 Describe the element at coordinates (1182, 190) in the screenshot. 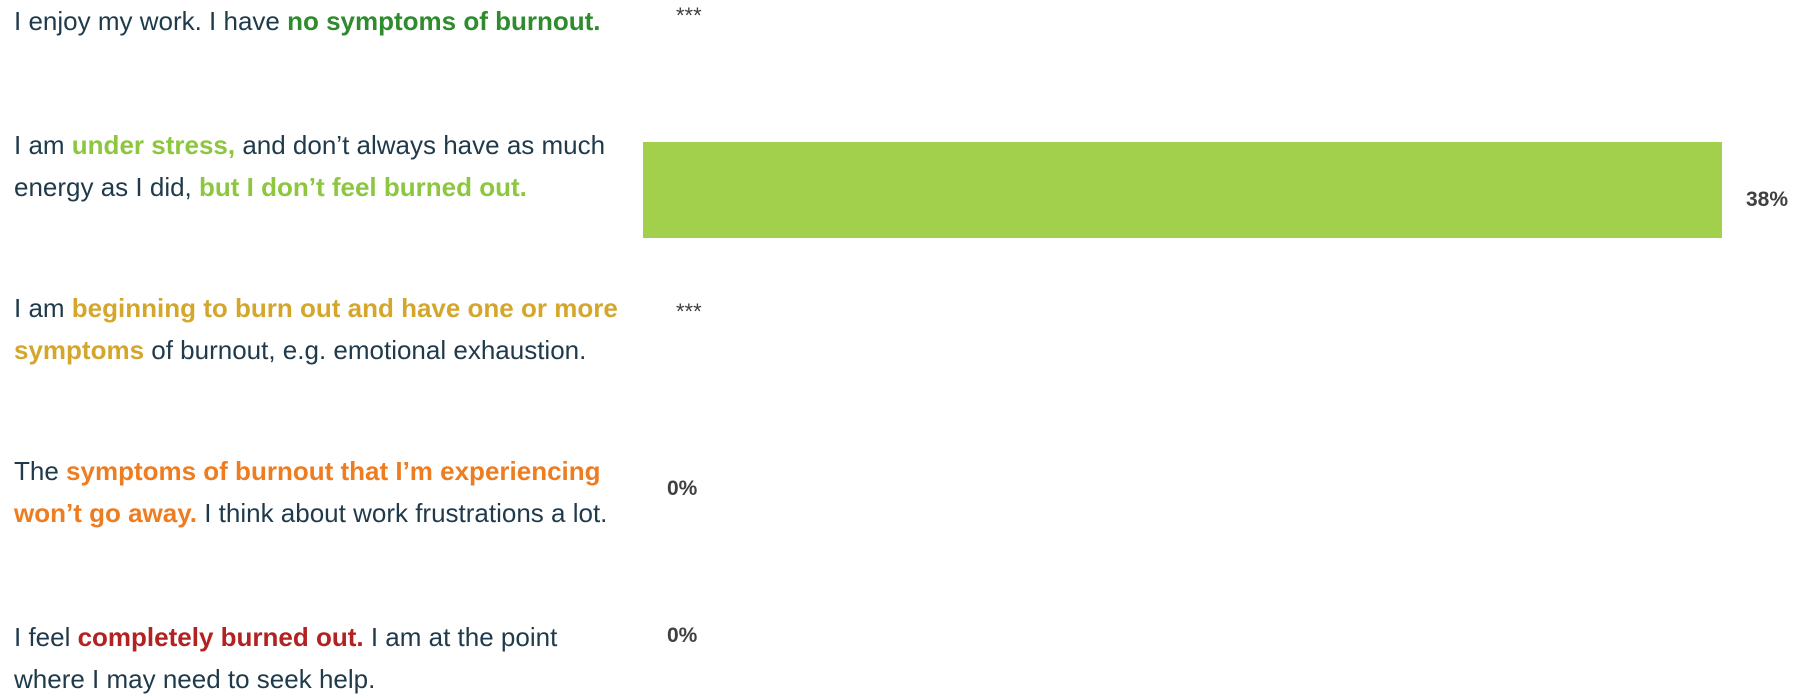

I see `bar` at that location.